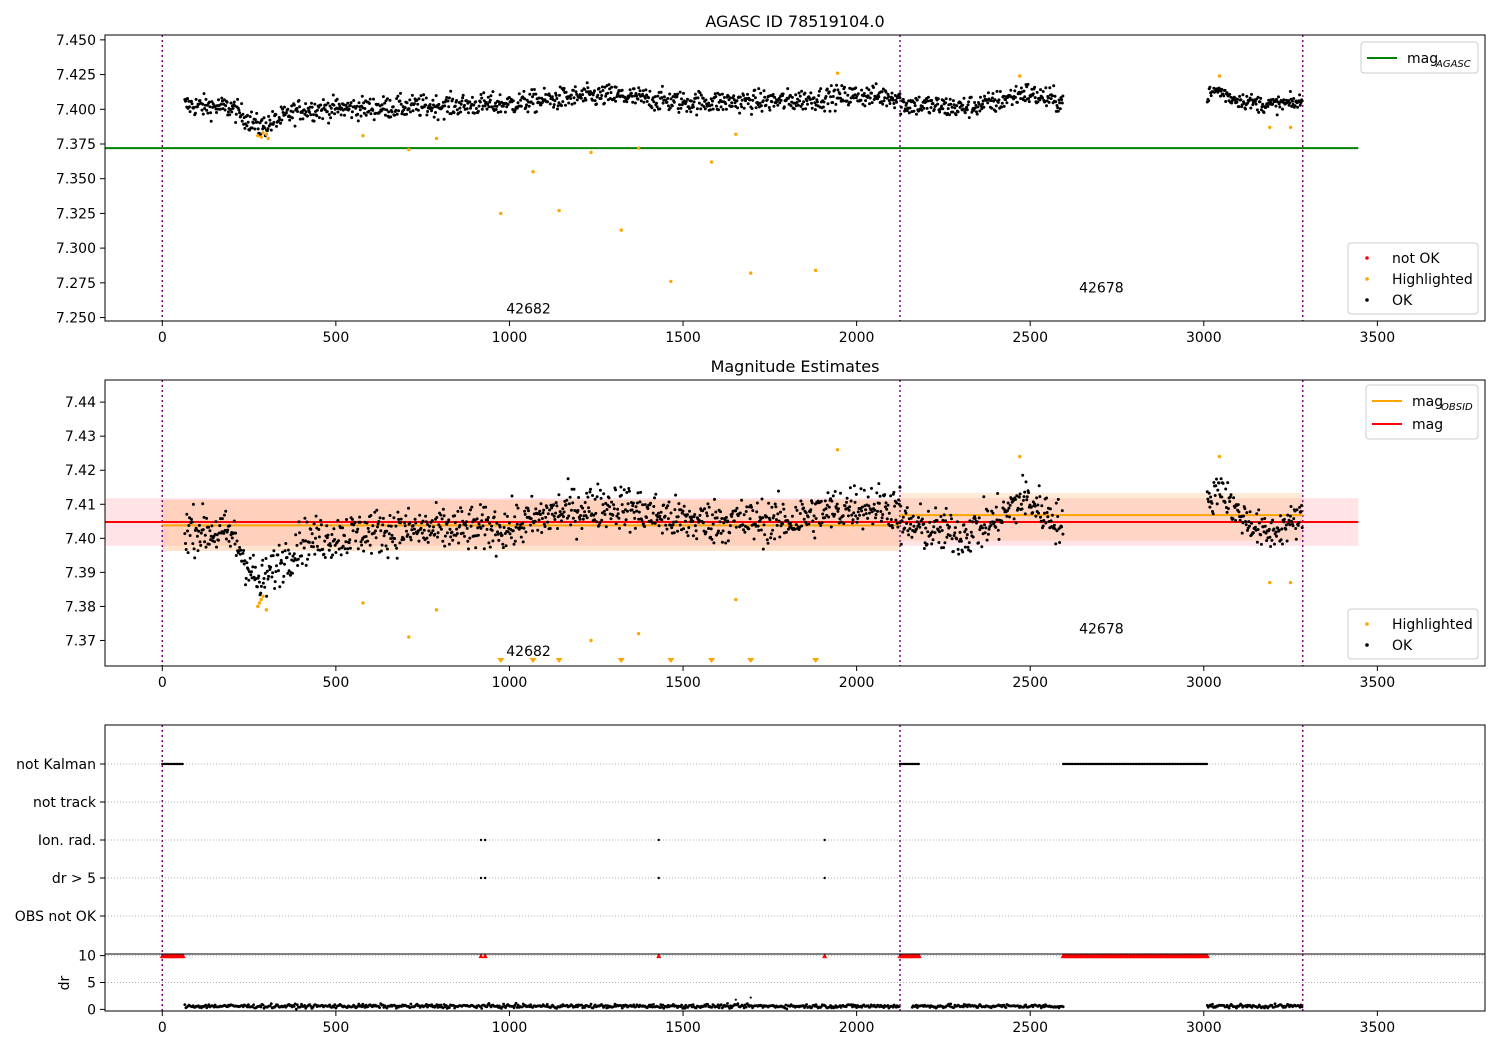 The height and width of the screenshot is (1050, 1500). I want to click on x-tick-label: 2500, so click(1030, 683).